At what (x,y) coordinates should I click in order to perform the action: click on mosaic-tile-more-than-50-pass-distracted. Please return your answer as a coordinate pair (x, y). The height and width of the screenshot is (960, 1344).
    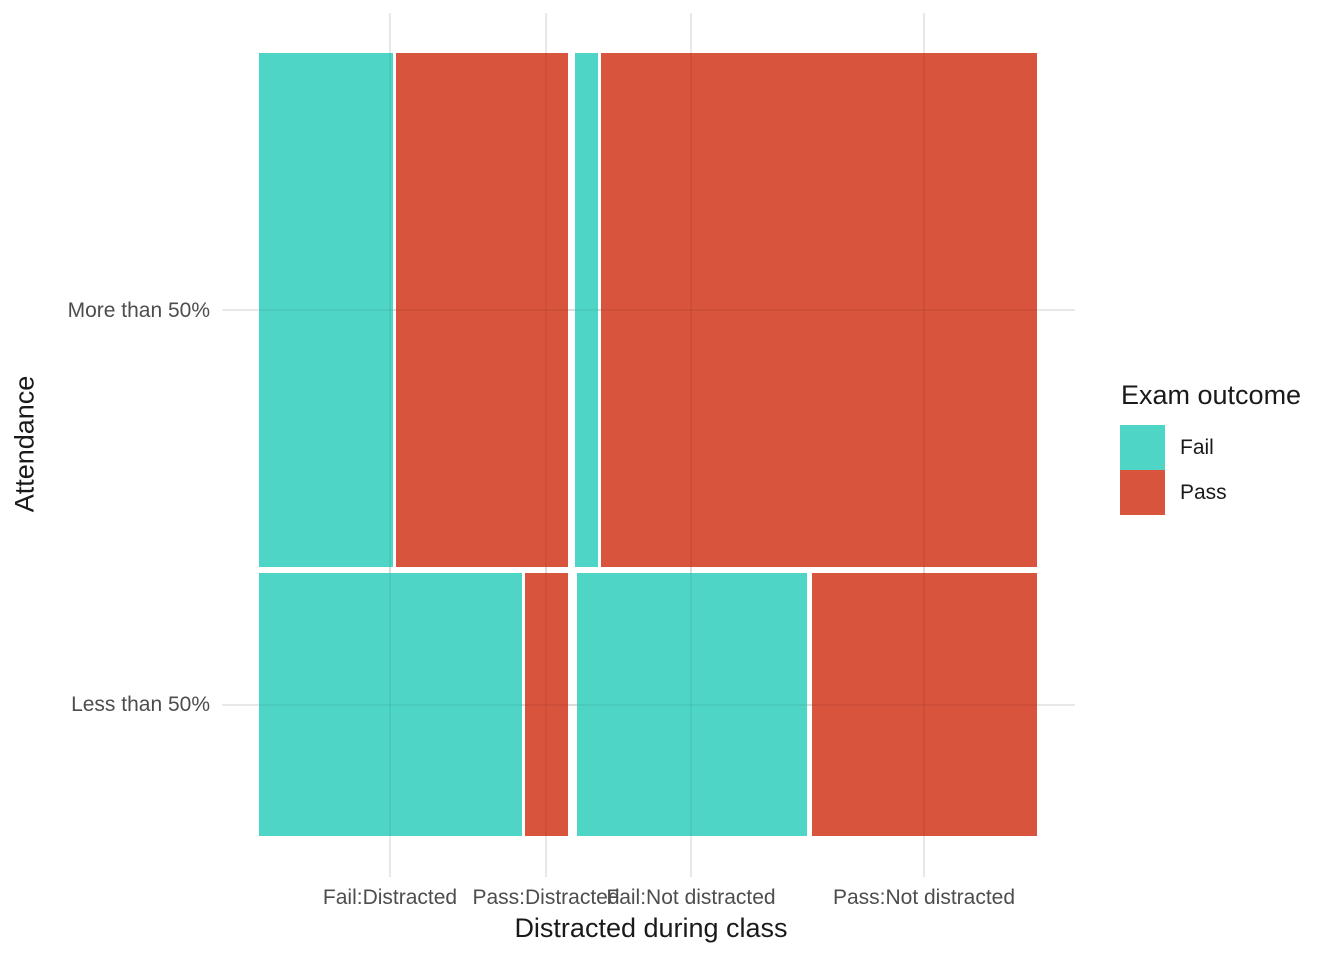
    Looking at the image, I should click on (482, 310).